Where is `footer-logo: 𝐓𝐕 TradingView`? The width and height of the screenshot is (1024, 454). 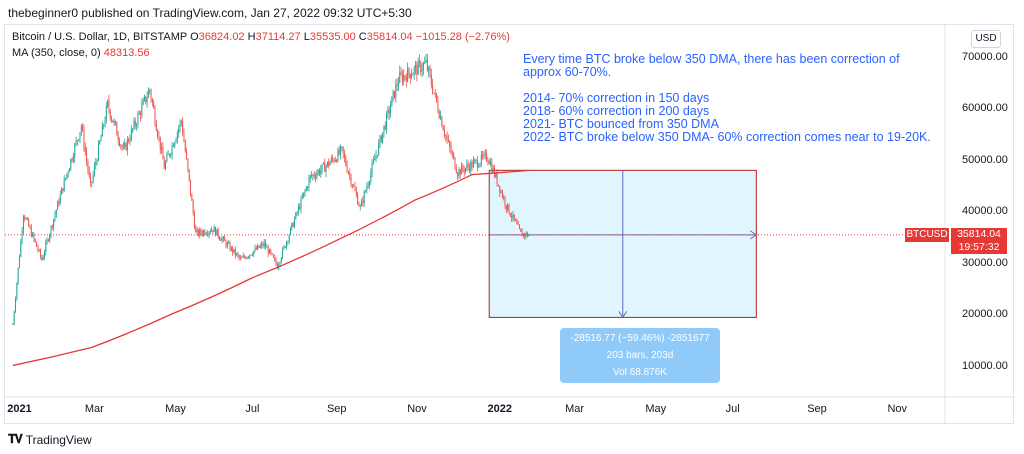
footer-logo: 𝐓𝐕 TradingView is located at coordinates (50, 439).